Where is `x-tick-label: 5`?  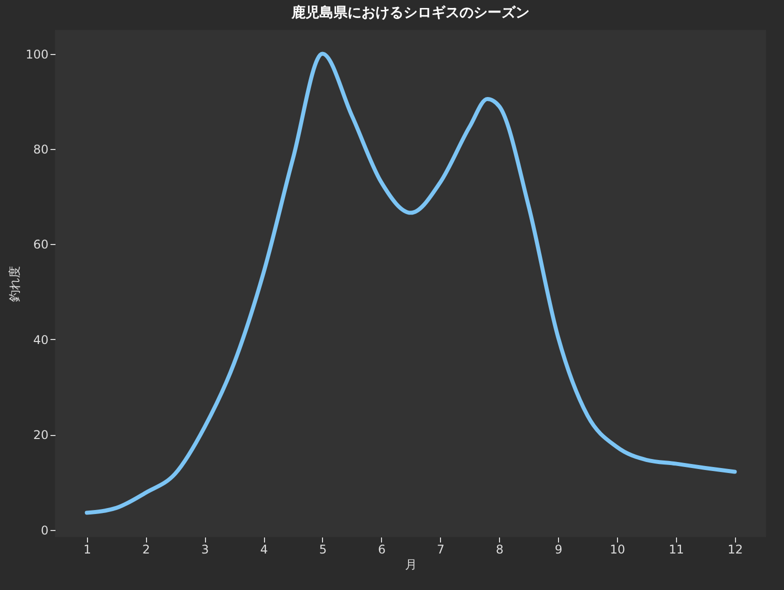
x-tick-label: 5 is located at coordinates (323, 549).